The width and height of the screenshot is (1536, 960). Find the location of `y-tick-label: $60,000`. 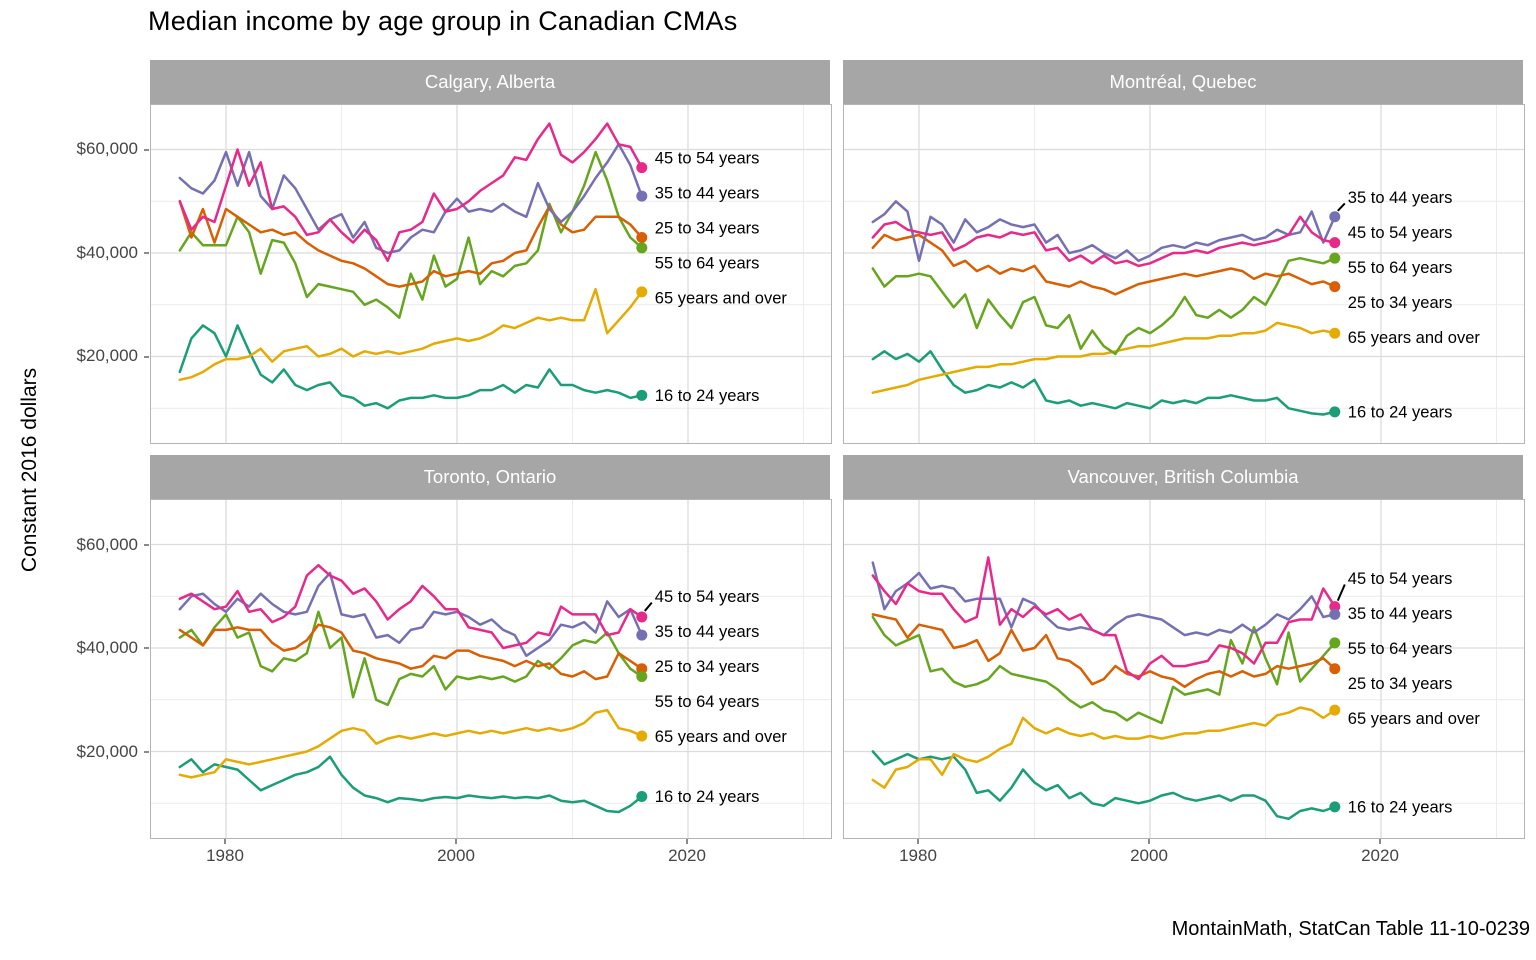

y-tick-label: $60,000 is located at coordinates (107, 544).